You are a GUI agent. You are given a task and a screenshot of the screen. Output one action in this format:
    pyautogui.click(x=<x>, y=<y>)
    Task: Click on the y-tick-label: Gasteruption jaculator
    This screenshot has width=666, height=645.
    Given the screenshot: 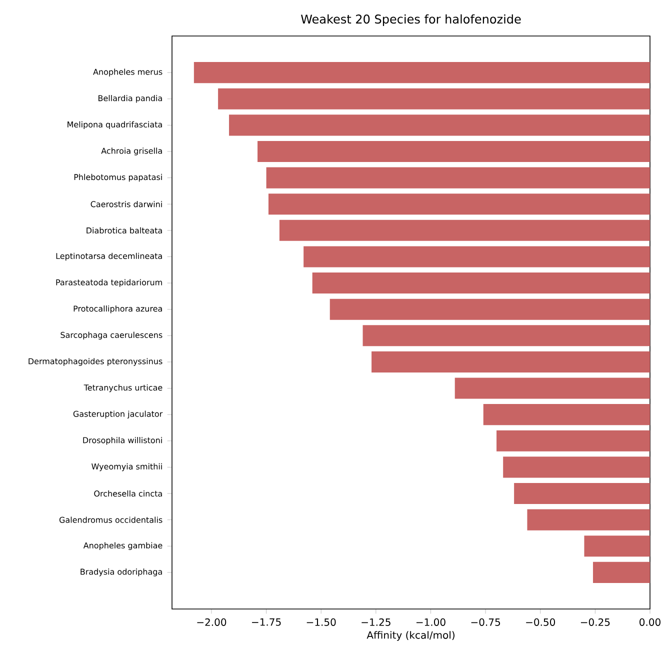 What is the action you would take?
    pyautogui.click(x=118, y=414)
    